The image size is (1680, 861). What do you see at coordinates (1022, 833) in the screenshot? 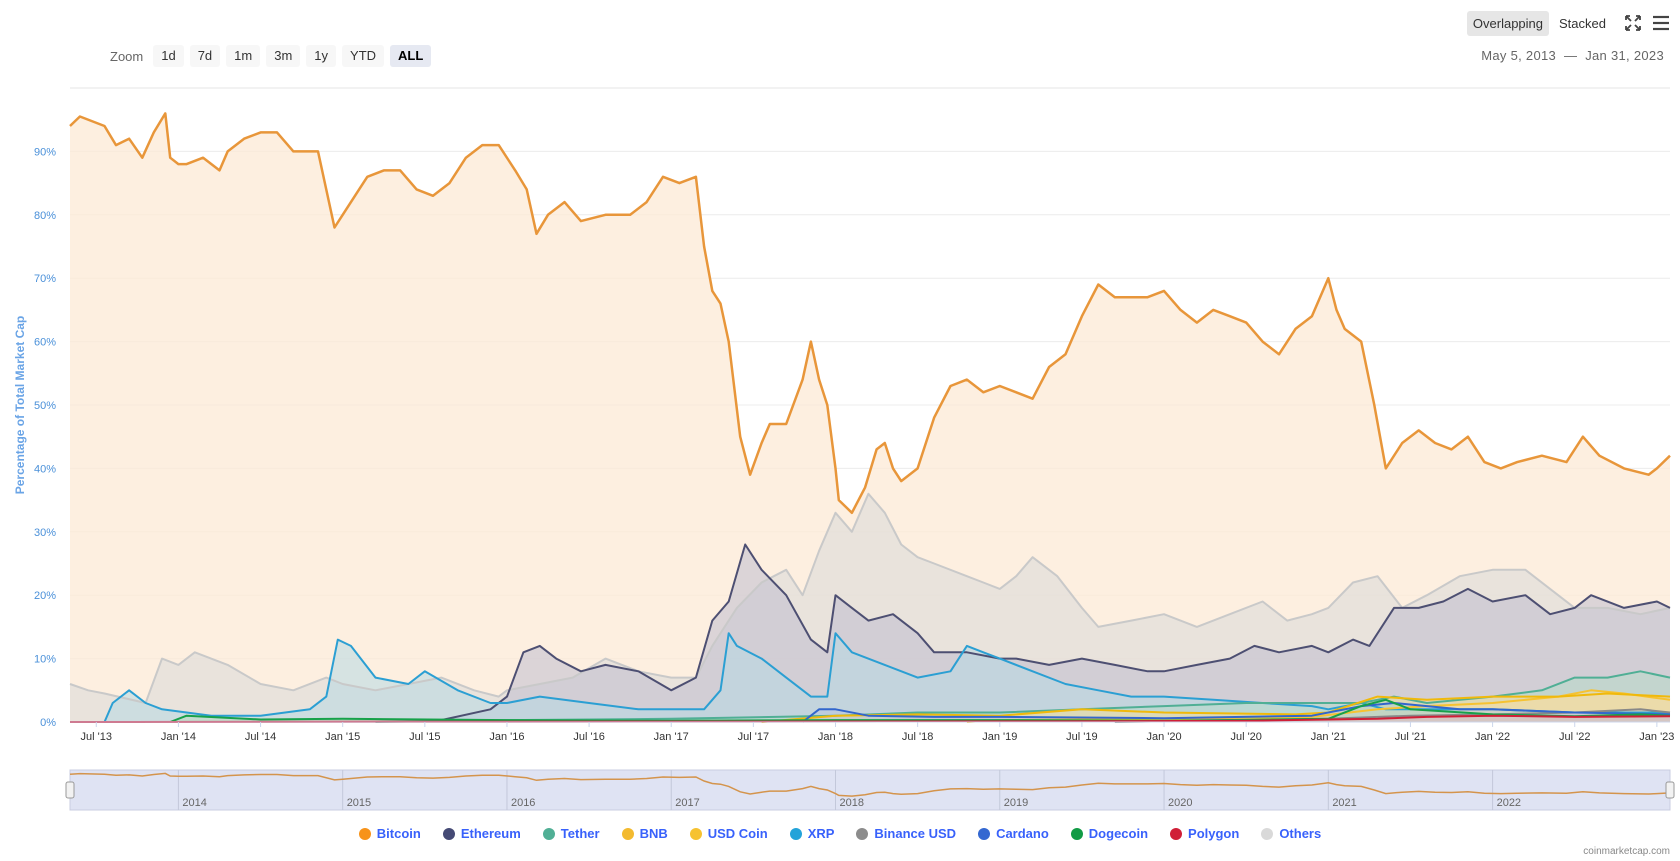
I see `legend-label: Cardano` at bounding box center [1022, 833].